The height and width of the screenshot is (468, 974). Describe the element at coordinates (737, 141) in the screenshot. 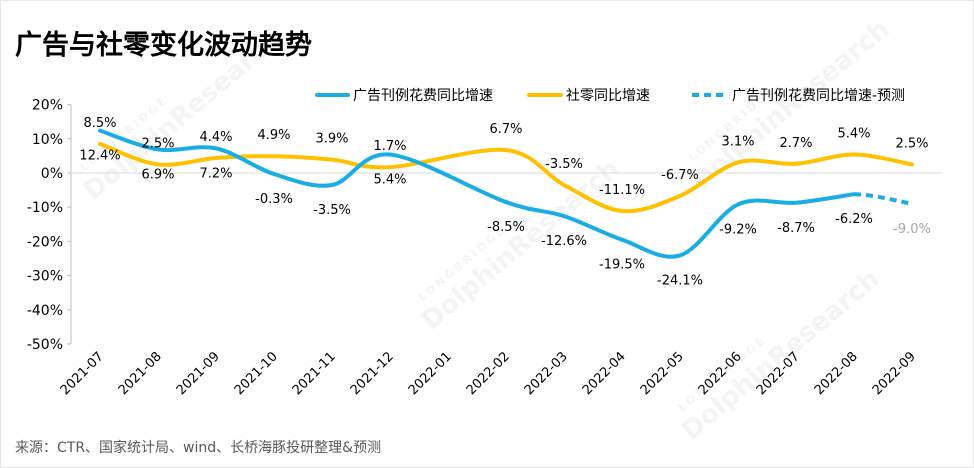

I see `retail-sales-value-label: 3.1%` at that location.